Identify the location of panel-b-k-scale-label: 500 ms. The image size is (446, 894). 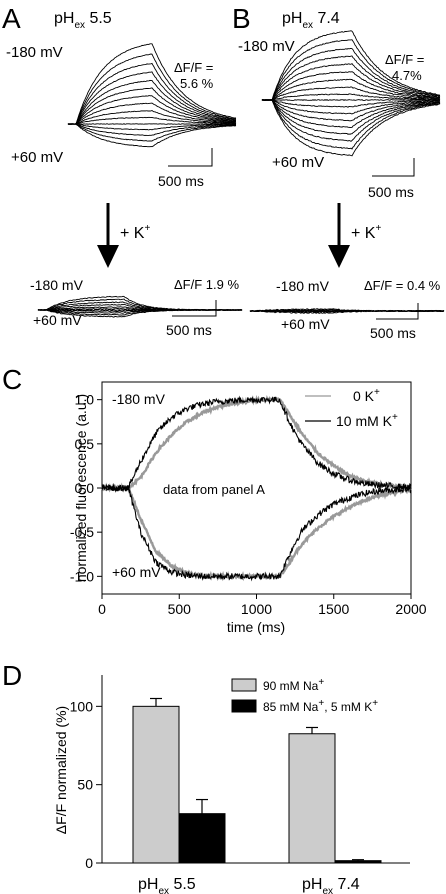
(393, 333).